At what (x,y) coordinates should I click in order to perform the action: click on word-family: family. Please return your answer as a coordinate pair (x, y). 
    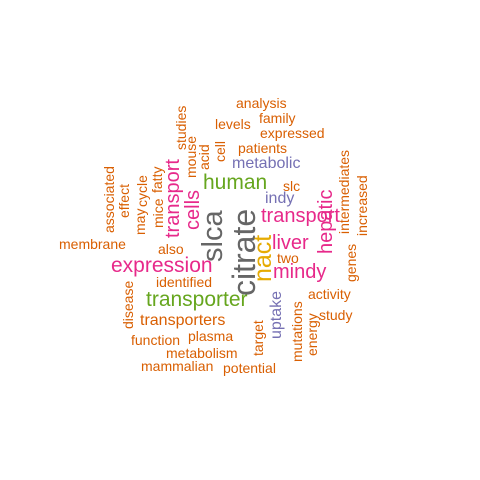
    Looking at the image, I should click on (277, 118).